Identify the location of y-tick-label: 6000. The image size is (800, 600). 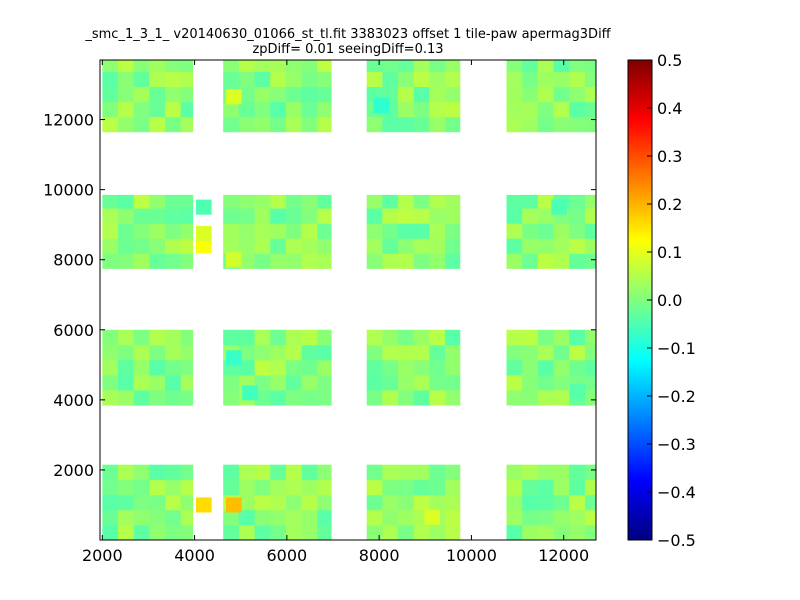
(73, 330).